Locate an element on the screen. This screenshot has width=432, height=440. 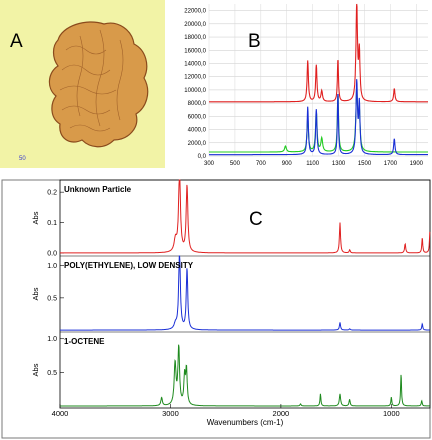
particle-image is located at coordinates (98, 84).